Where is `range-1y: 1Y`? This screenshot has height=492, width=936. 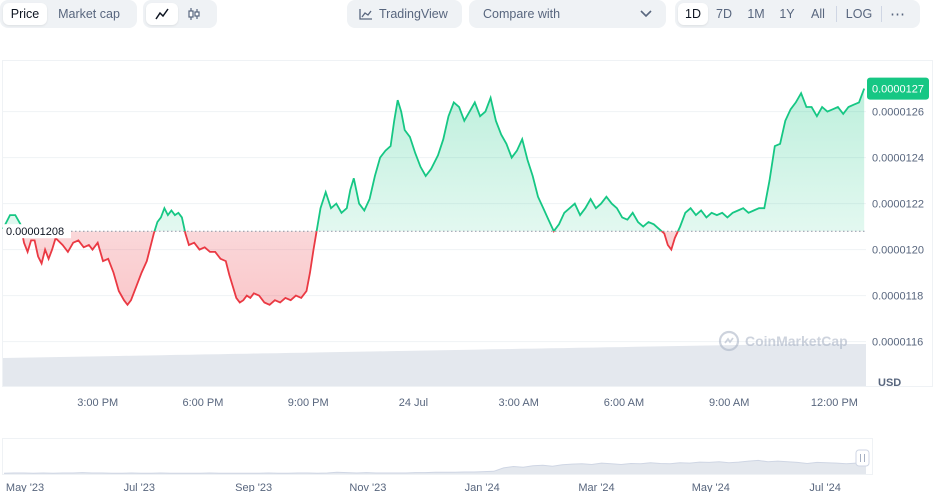
range-1y: 1Y is located at coordinates (787, 14).